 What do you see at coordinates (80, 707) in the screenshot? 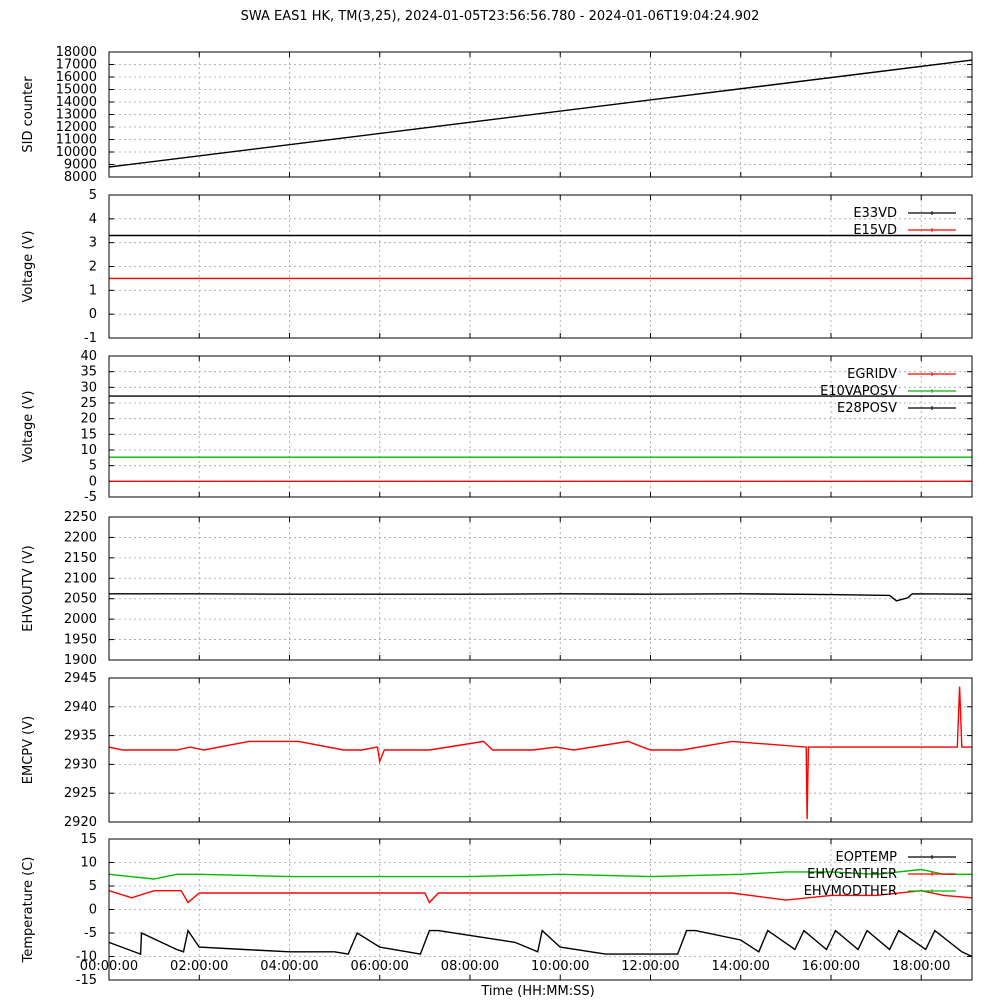
I see `y-tick-label: 2940` at bounding box center [80, 707].